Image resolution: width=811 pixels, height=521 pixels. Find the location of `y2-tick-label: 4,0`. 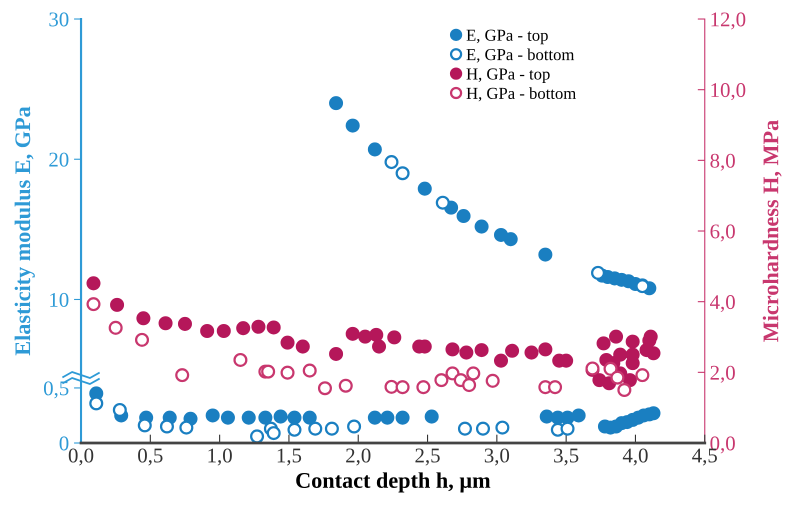

y2-tick-label: 4,0 is located at coordinates (722, 303).